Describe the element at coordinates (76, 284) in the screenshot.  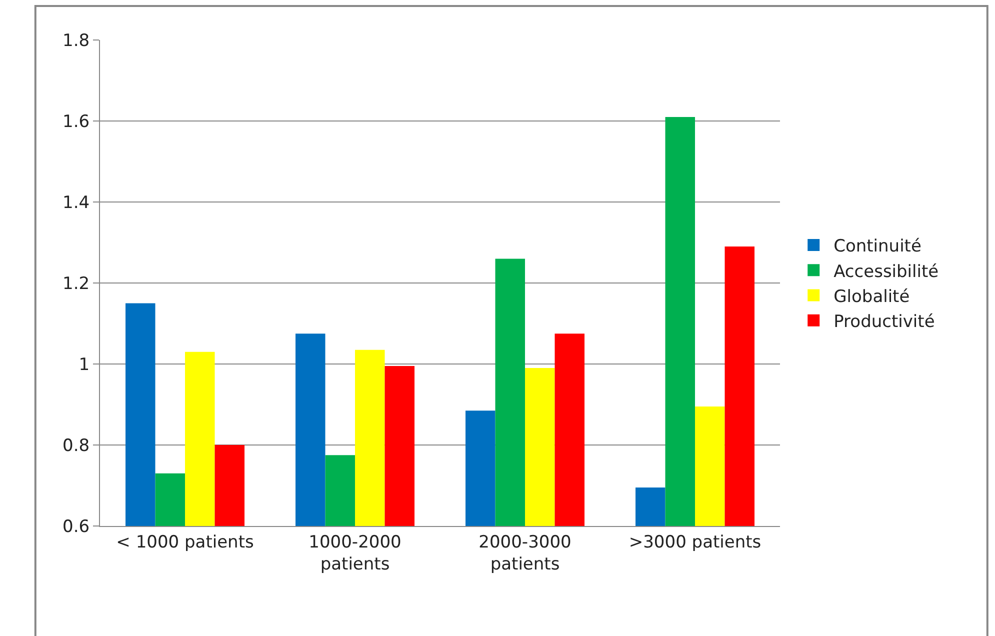
I see `y-tick-label: 1.2` at that location.